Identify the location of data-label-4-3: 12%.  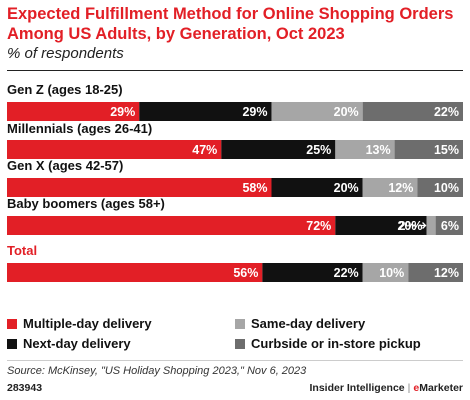
(446, 273).